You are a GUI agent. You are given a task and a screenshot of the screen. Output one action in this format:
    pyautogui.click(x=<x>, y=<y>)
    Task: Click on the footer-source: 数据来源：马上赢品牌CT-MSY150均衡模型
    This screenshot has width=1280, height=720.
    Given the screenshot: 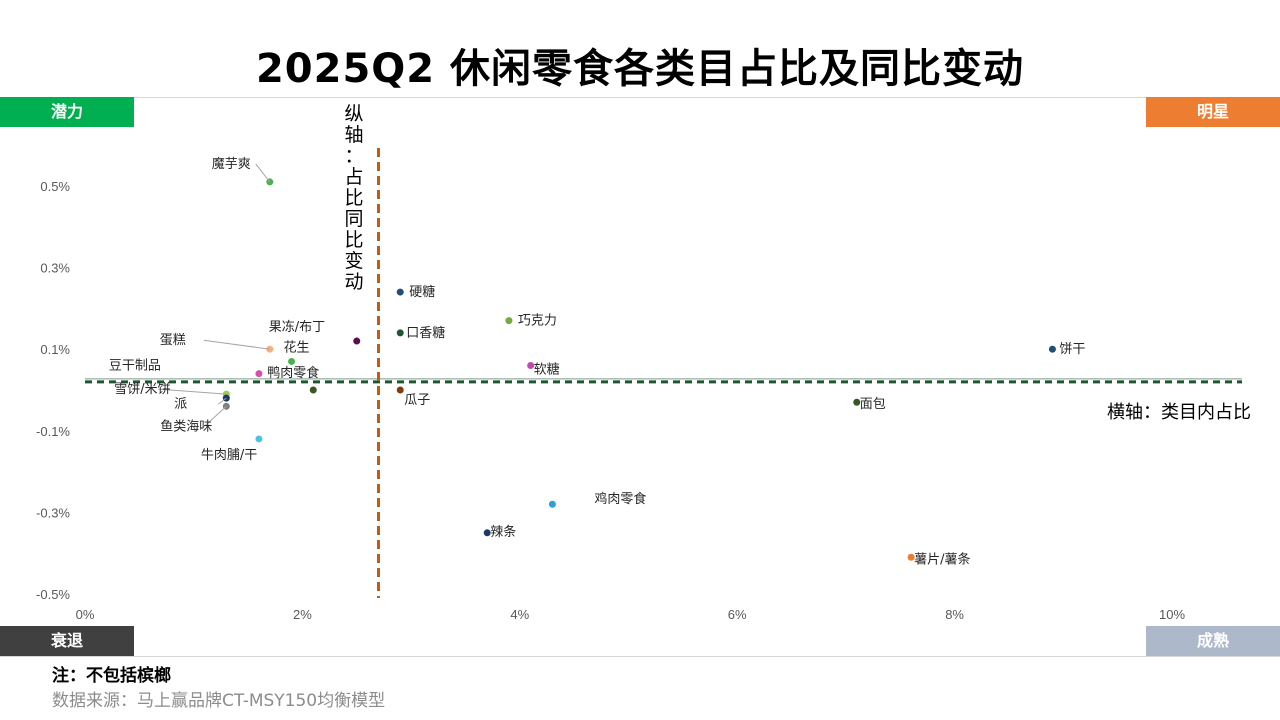 What is the action you would take?
    pyautogui.click(x=219, y=701)
    